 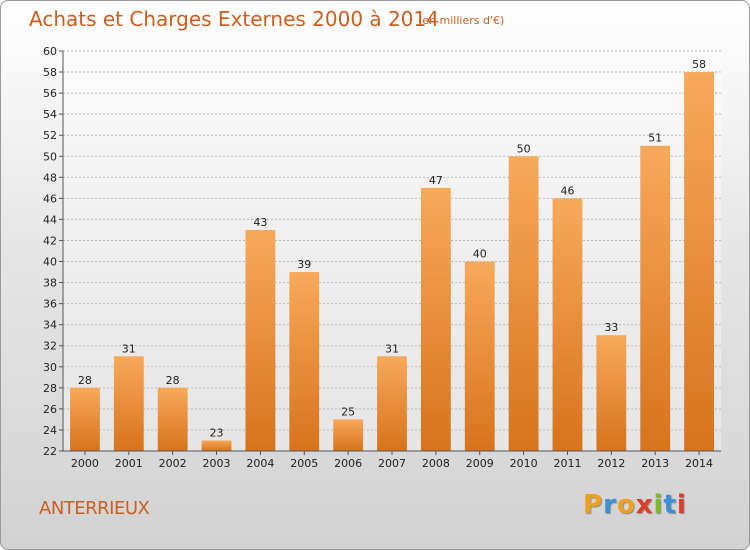 I want to click on x-tick-label: 2005, so click(x=304, y=463).